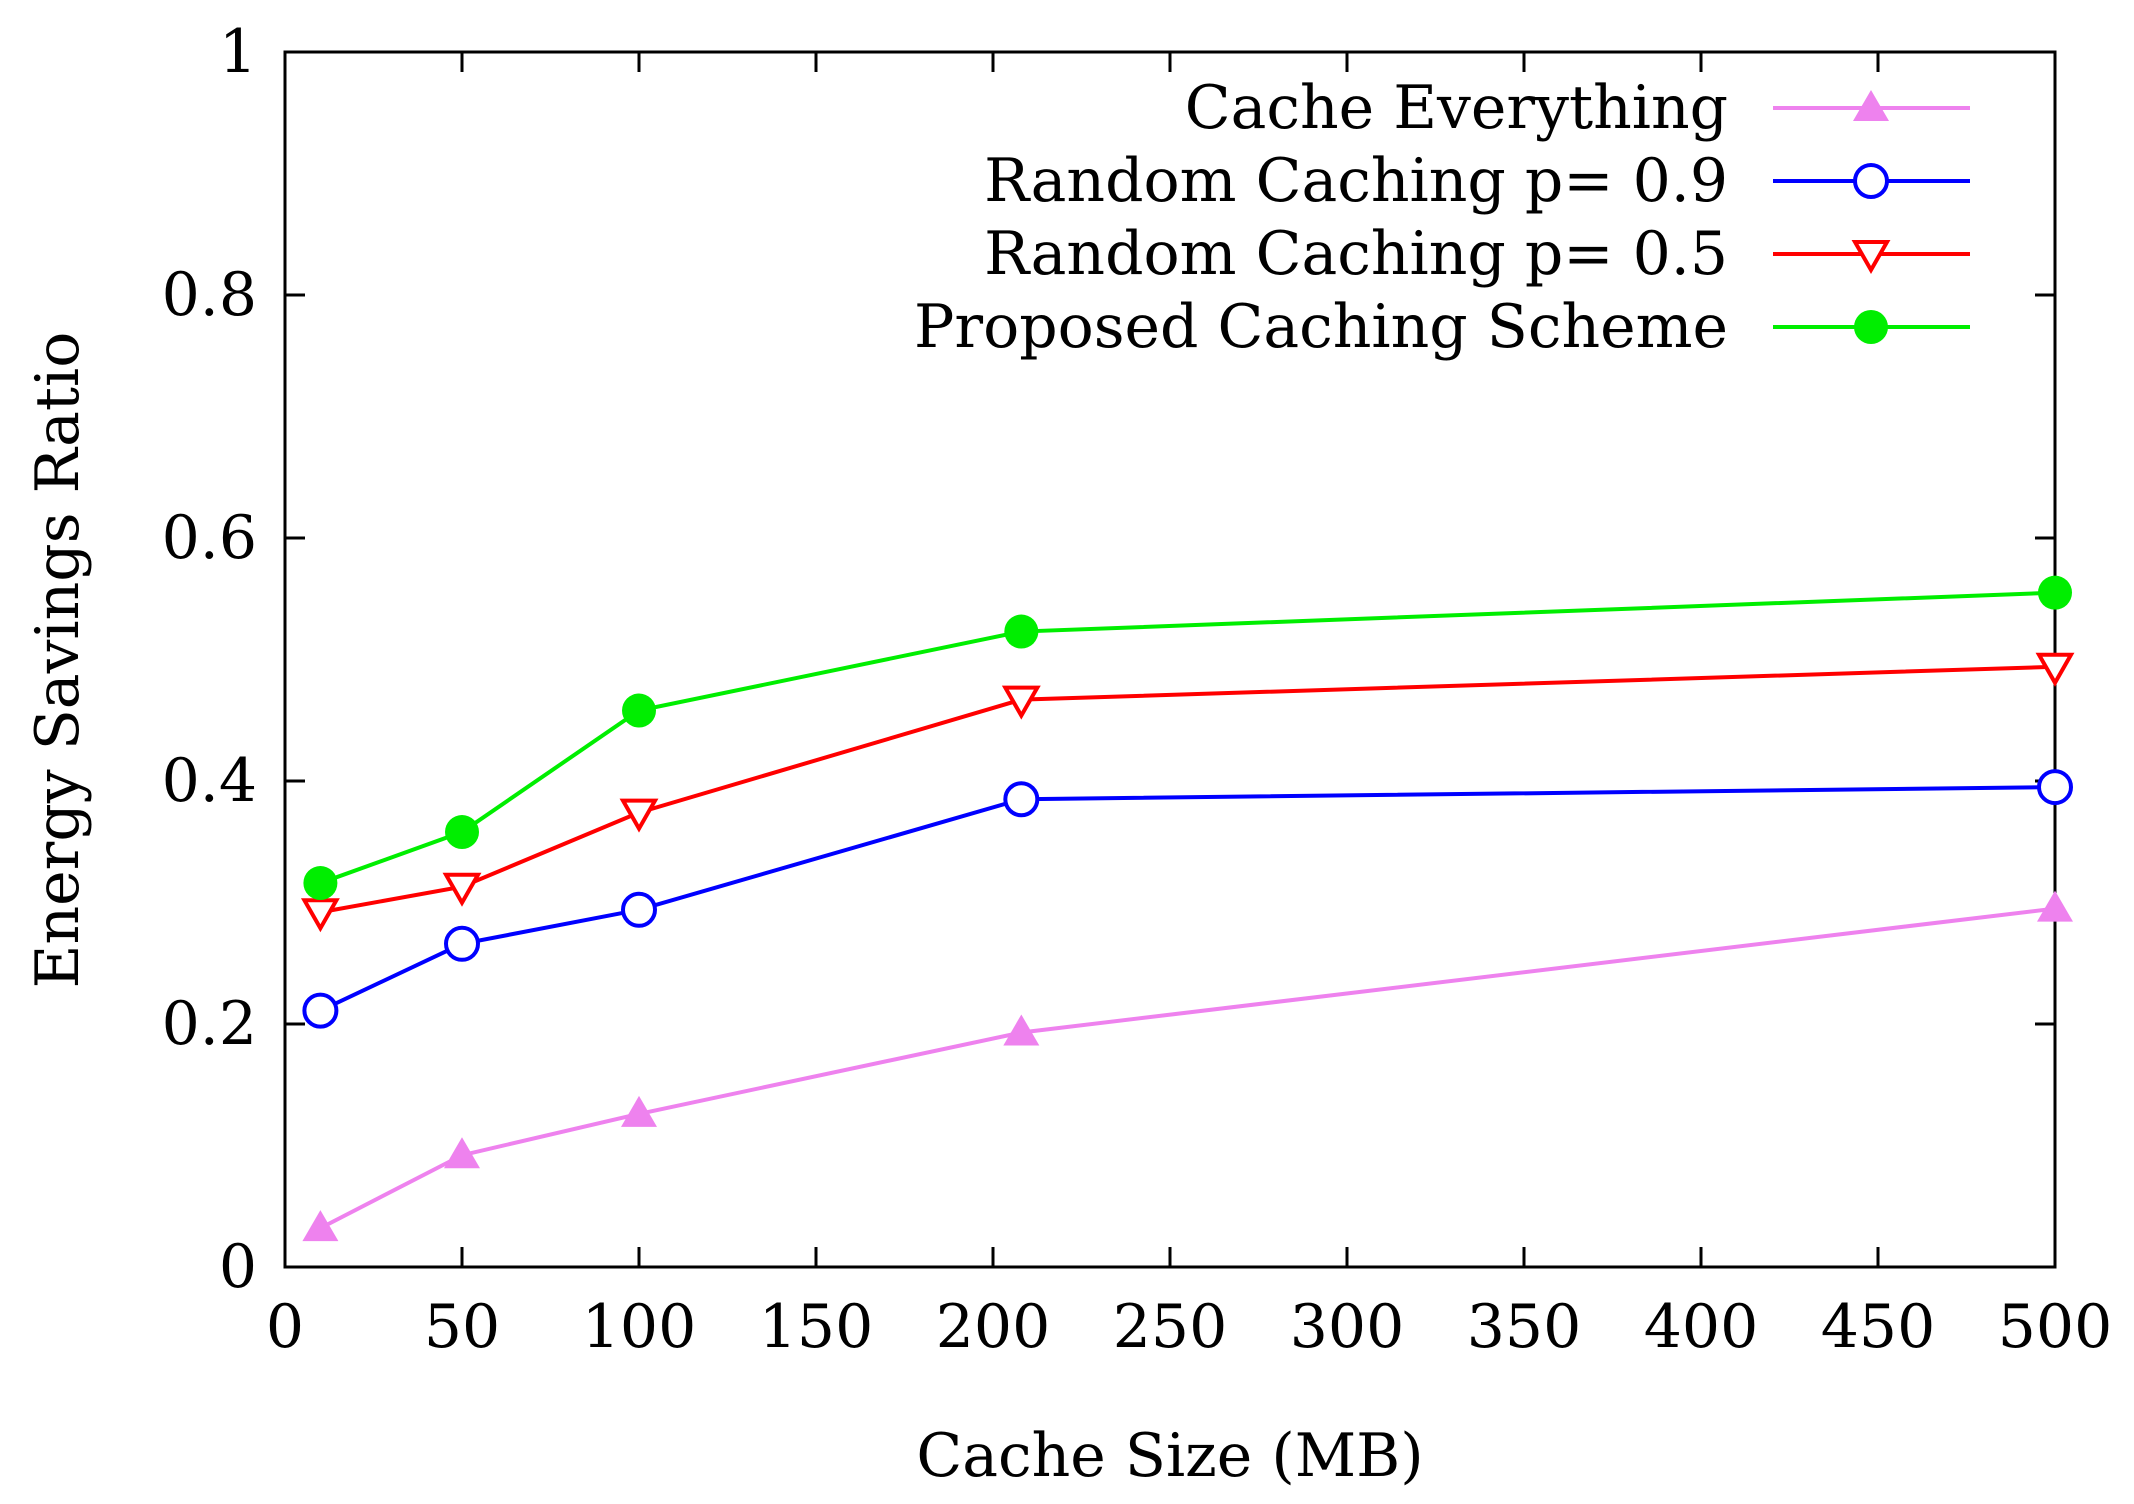 The image size is (2134, 1504). I want to click on y-tick-label: 0.2, so click(209, 1024).